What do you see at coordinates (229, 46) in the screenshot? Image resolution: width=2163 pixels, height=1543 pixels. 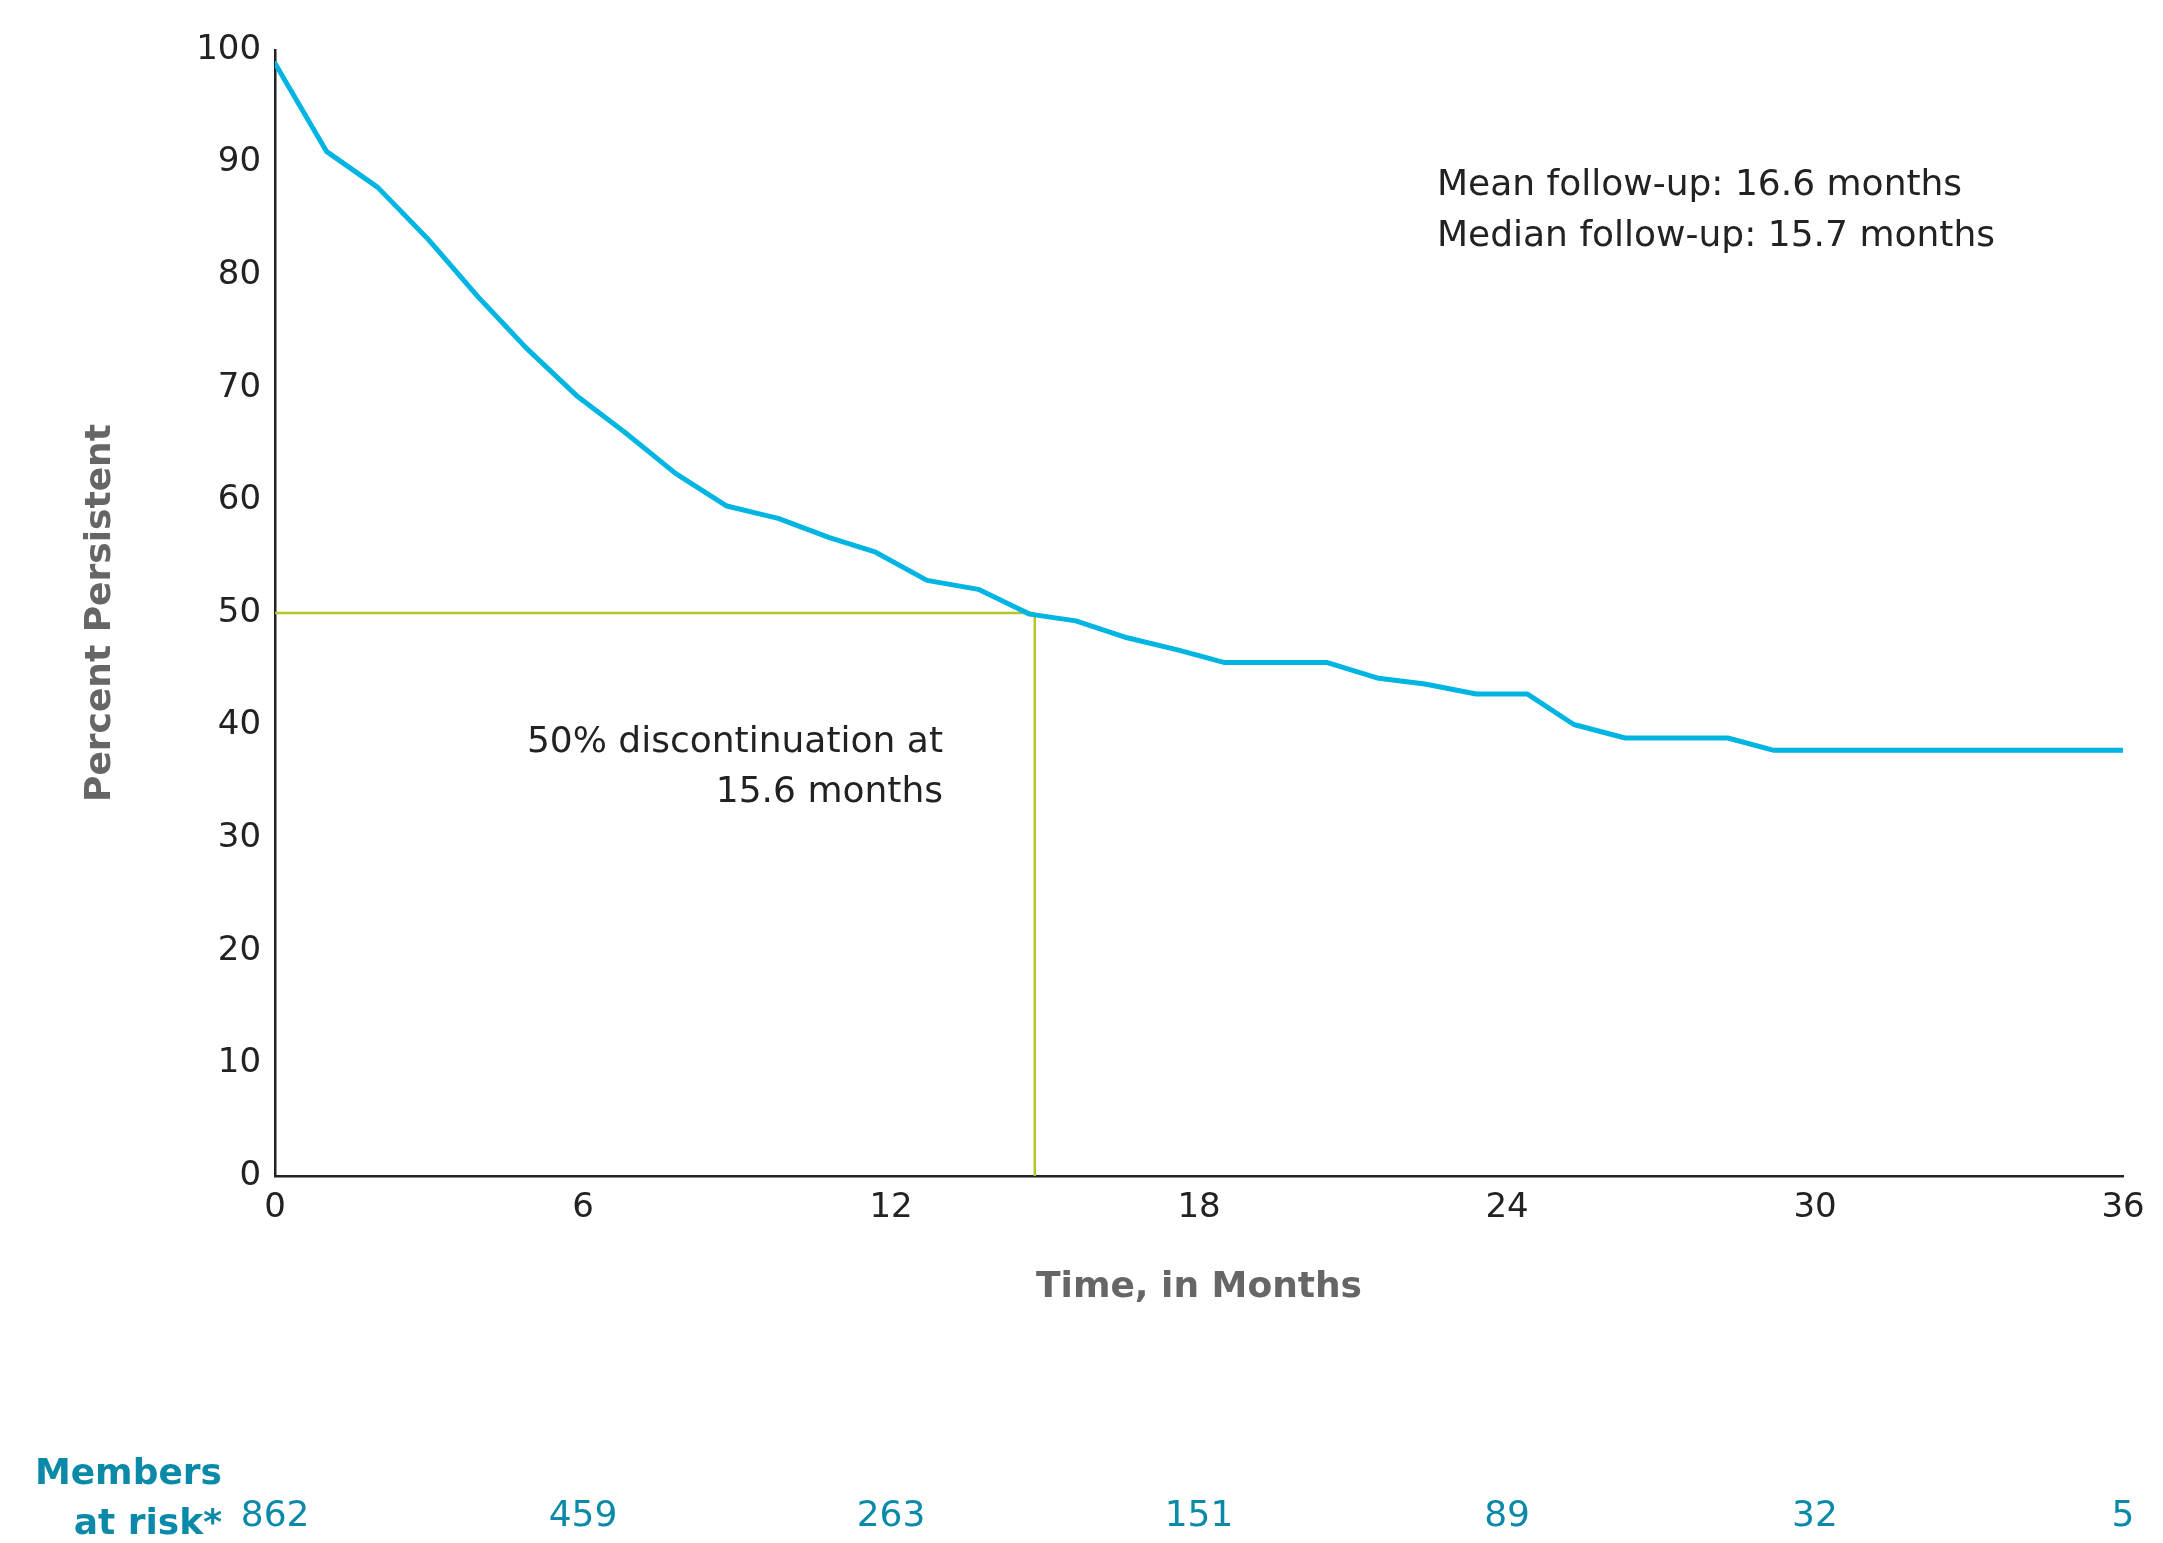 I see `y-tick-label: 100` at bounding box center [229, 46].